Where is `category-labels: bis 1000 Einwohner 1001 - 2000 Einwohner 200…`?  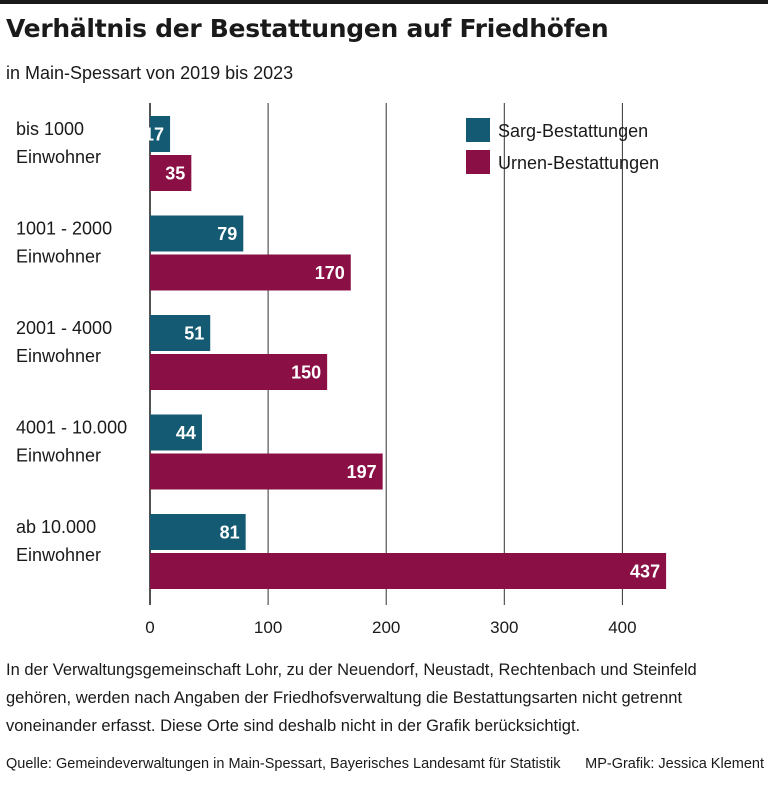 category-labels: bis 1000 Einwohner 1001 - 2000 Einwohner 200… is located at coordinates (71, 342).